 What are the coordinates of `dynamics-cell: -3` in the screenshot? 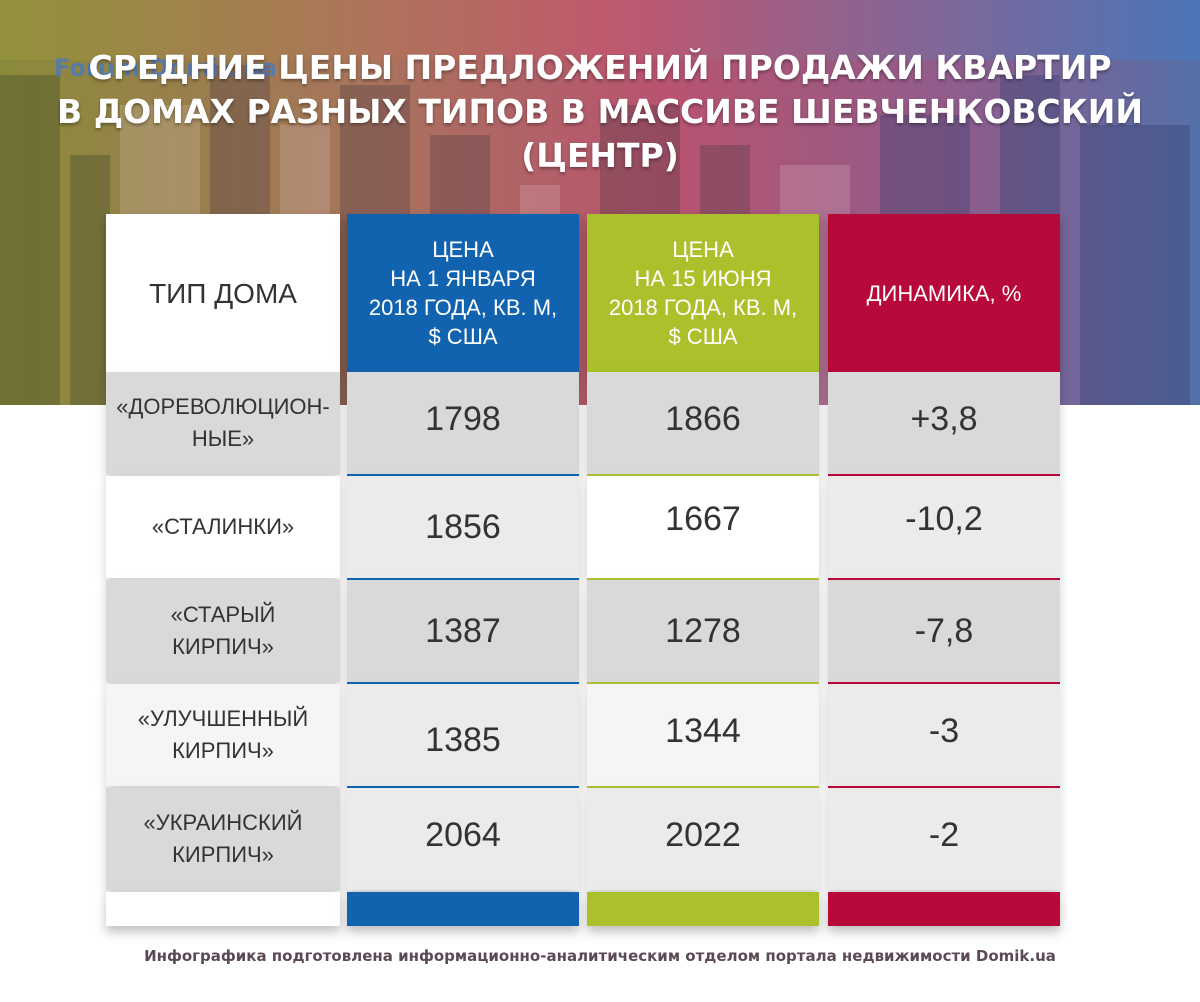 It's located at (944, 735).